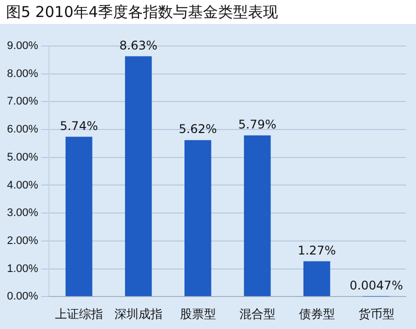 This screenshot has height=329, width=416. I want to click on y-tick-label: 8.00%, so click(22, 74).